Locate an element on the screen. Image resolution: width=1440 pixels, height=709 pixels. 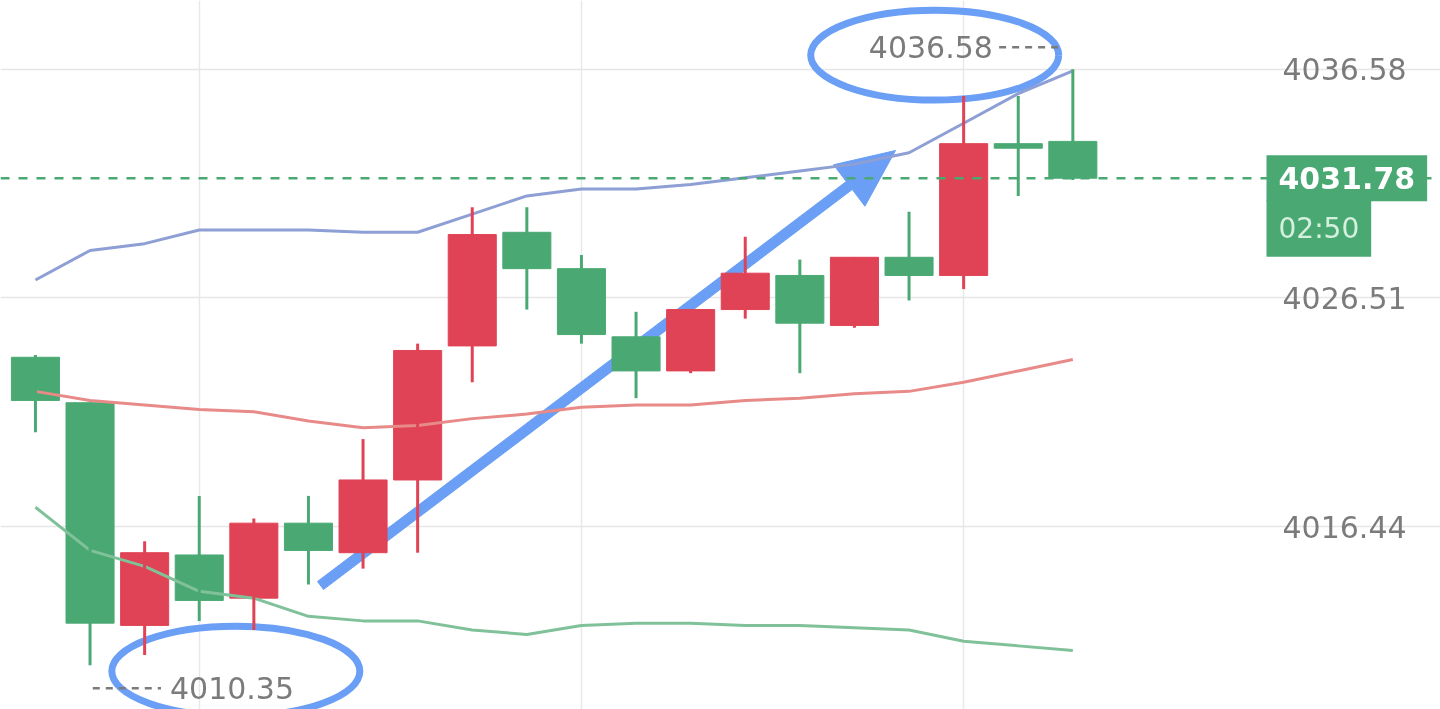
ref-line-label: 4031.78 is located at coordinates (1347, 179).